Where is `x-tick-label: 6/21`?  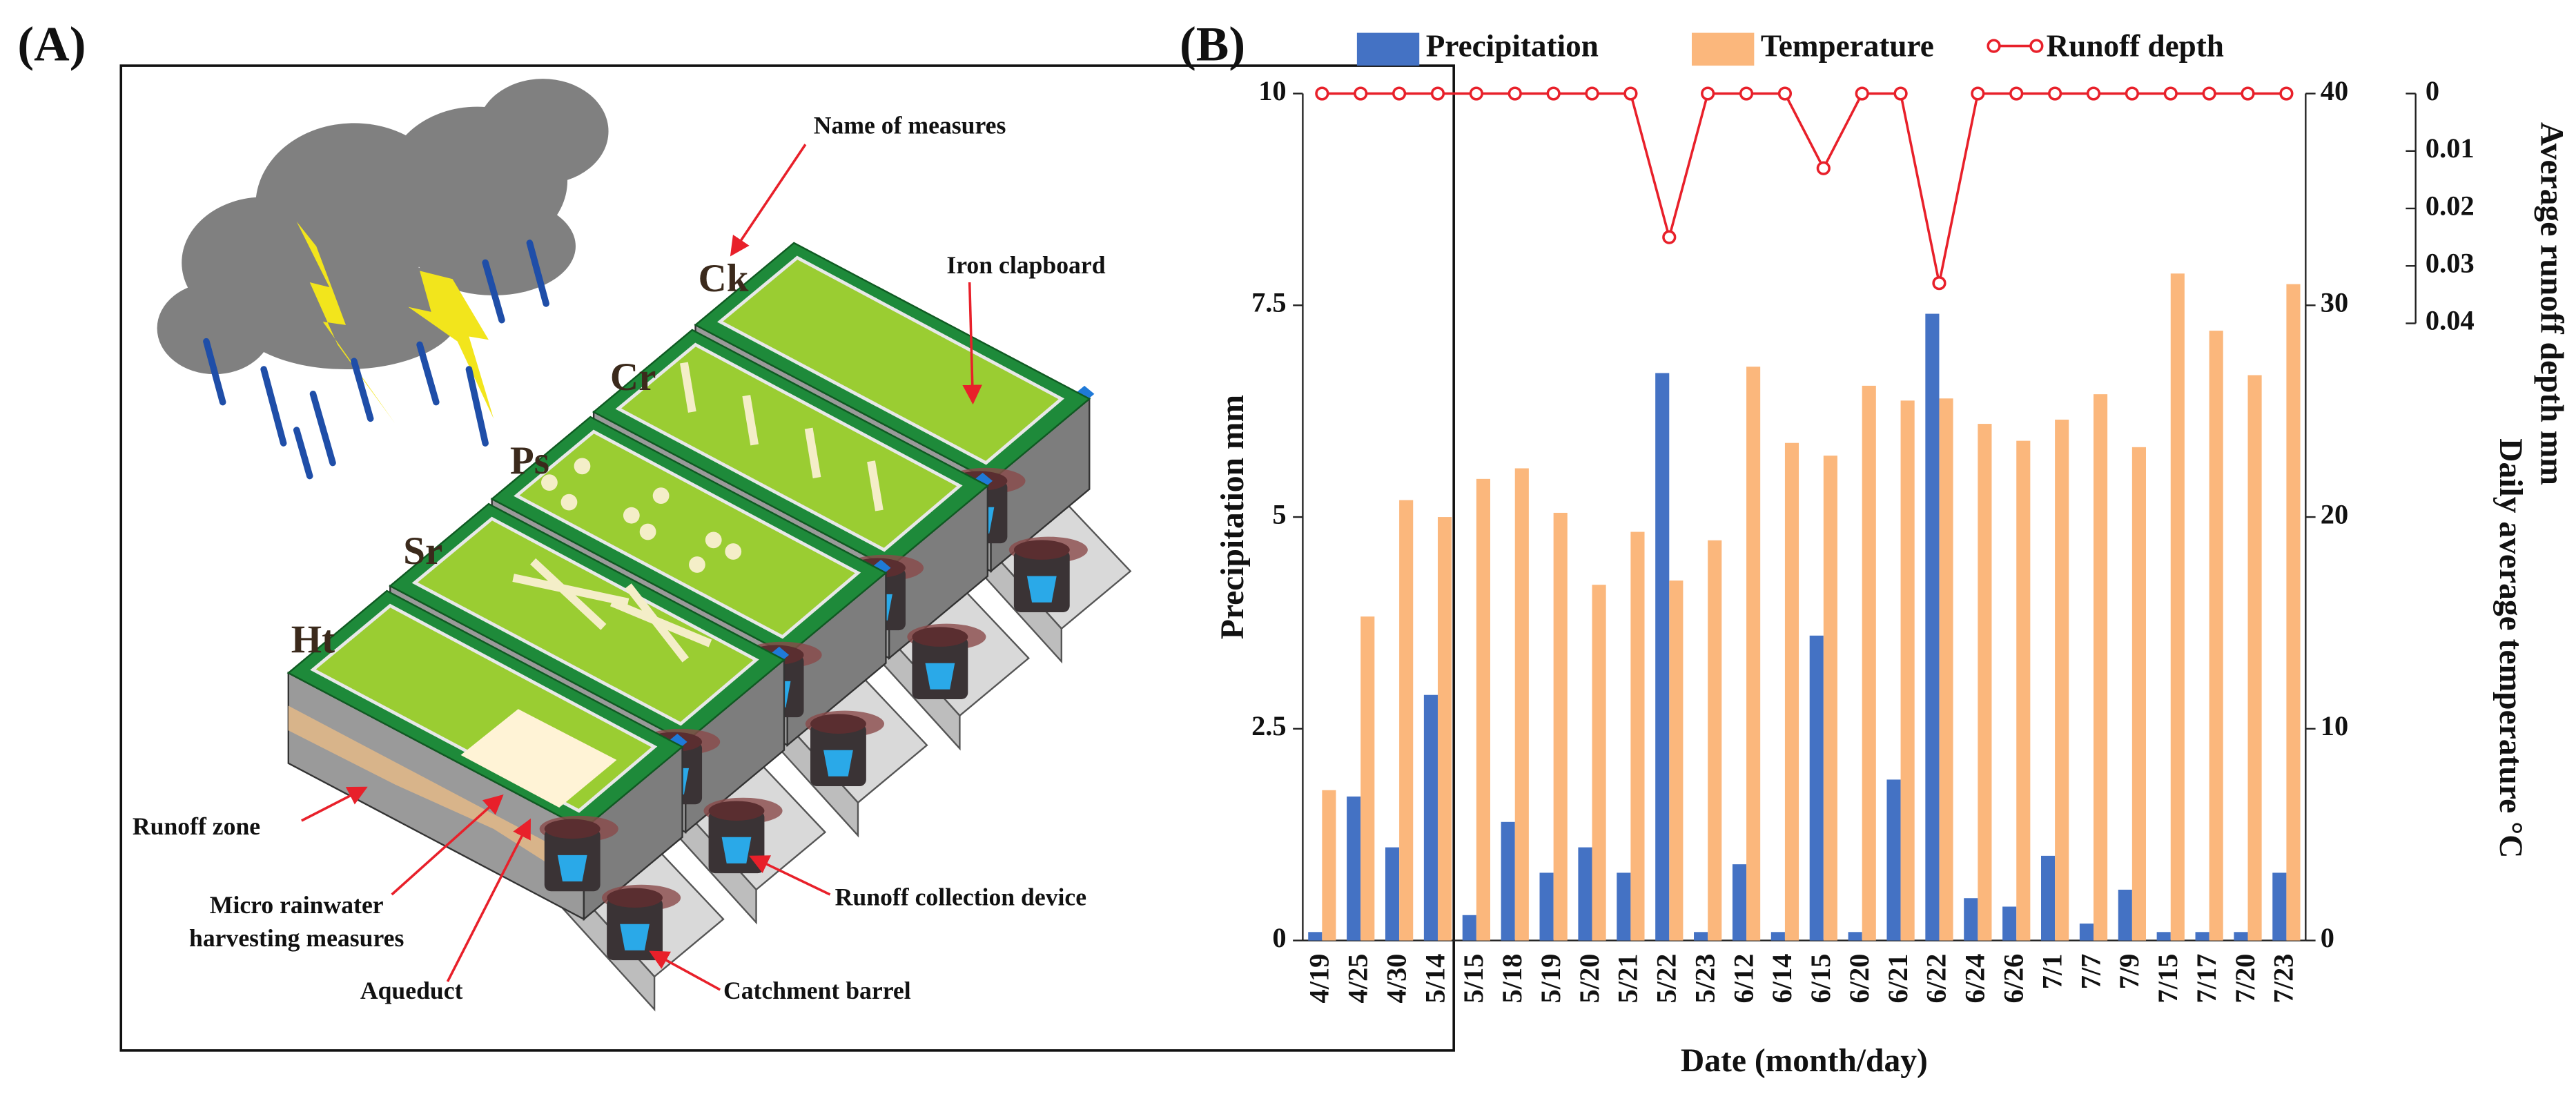 x-tick-label: 6/21 is located at coordinates (1897, 979).